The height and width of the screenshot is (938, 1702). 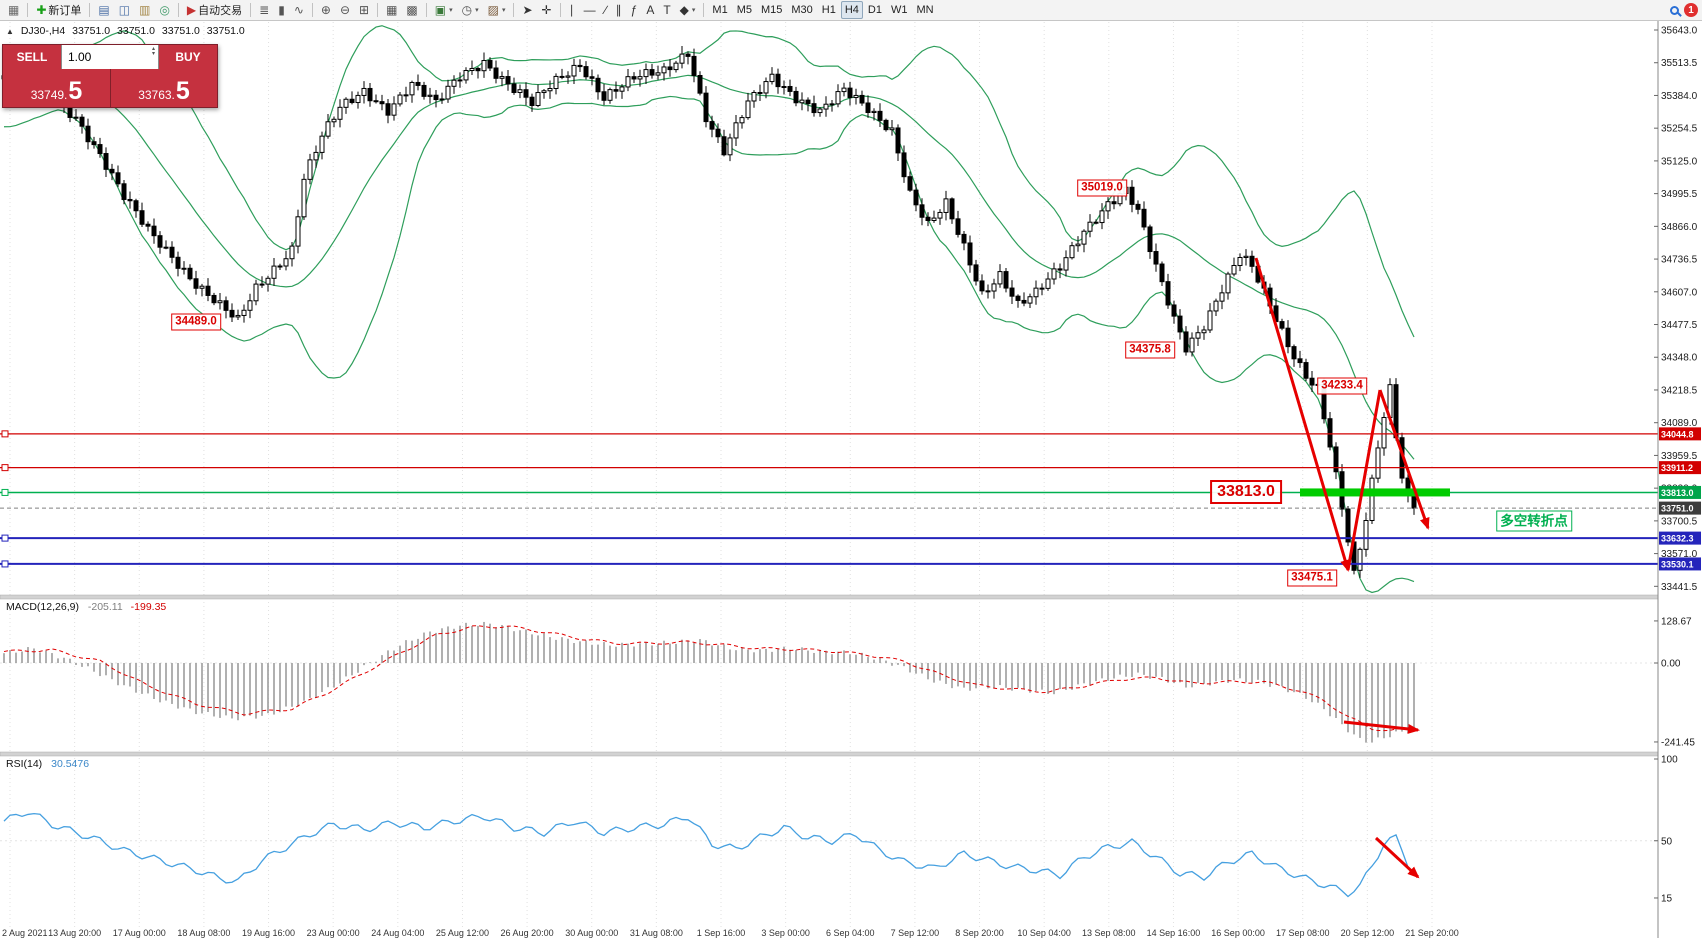 I want to click on terminal-icon: ▥, so click(x=145, y=10).